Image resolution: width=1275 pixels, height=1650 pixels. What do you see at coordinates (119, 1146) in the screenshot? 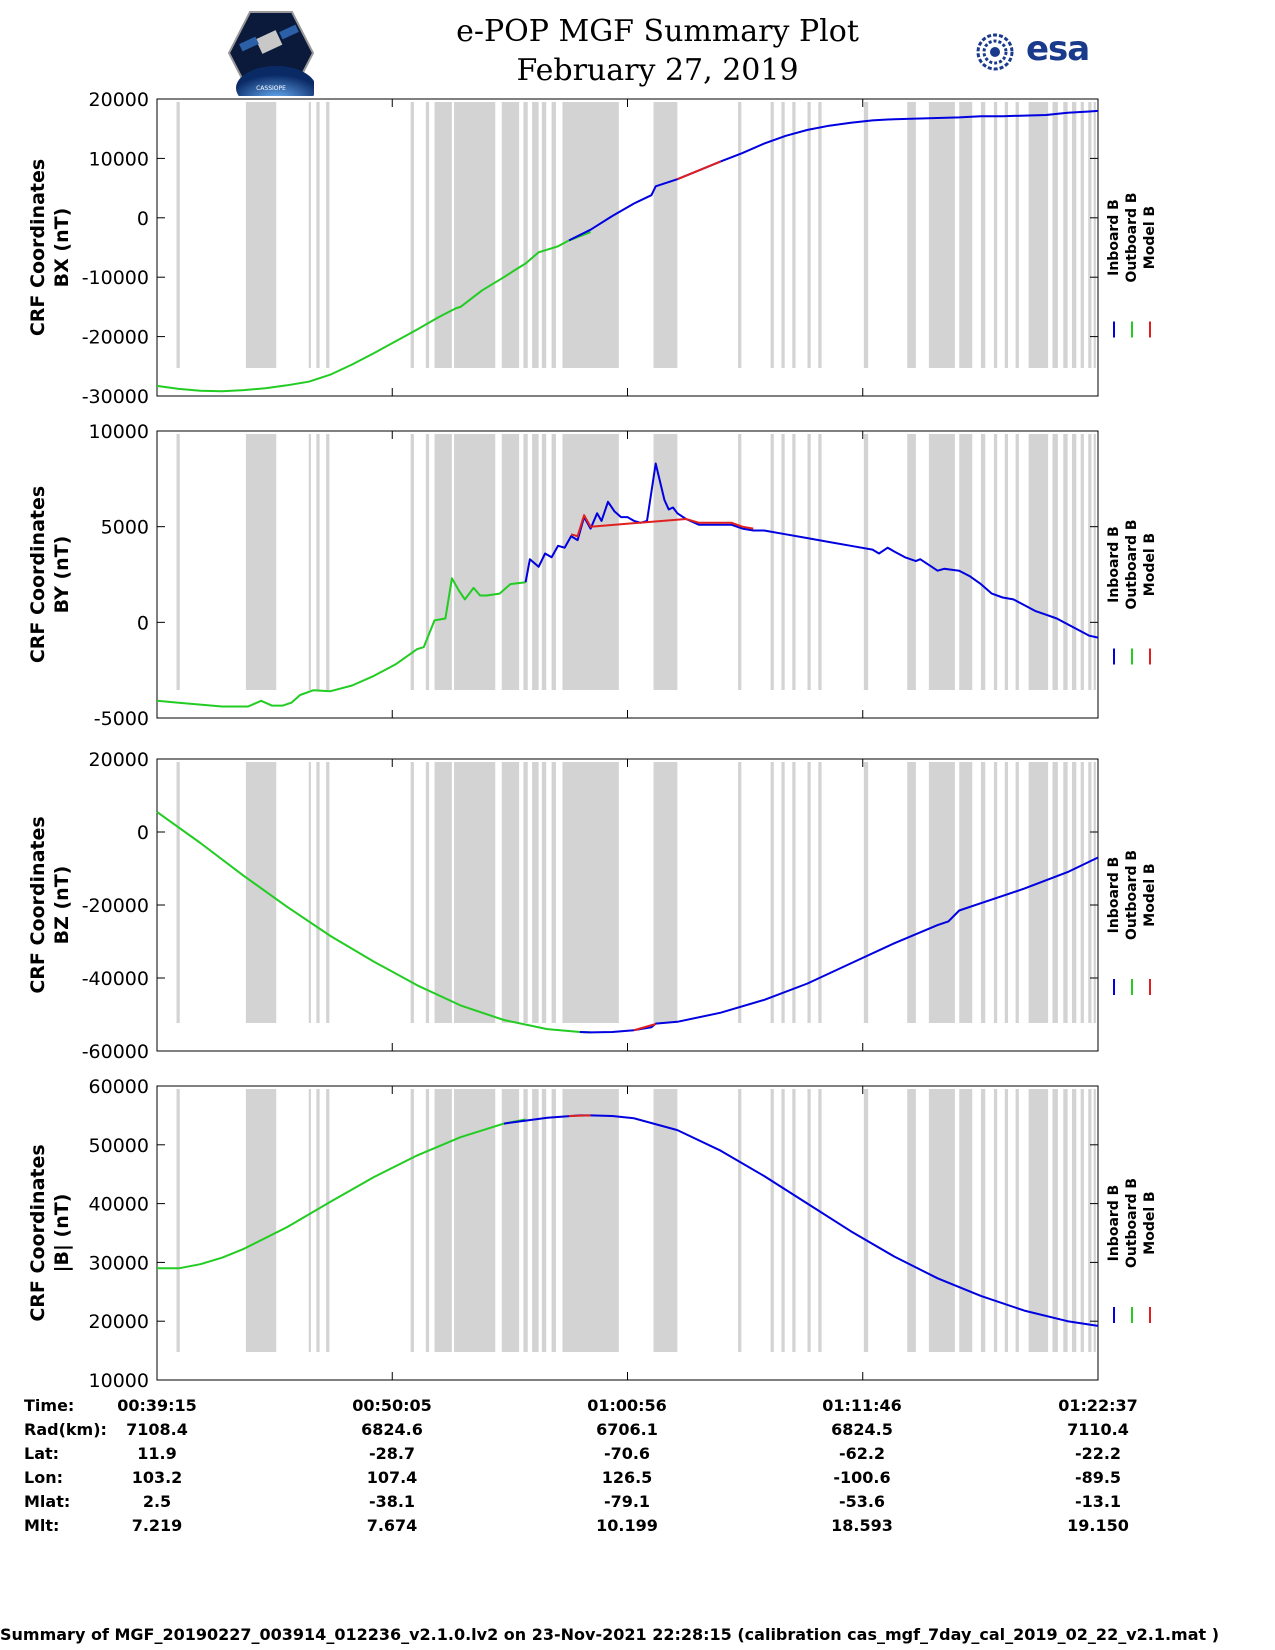
I see `y-tick-label: 50000` at bounding box center [119, 1146].